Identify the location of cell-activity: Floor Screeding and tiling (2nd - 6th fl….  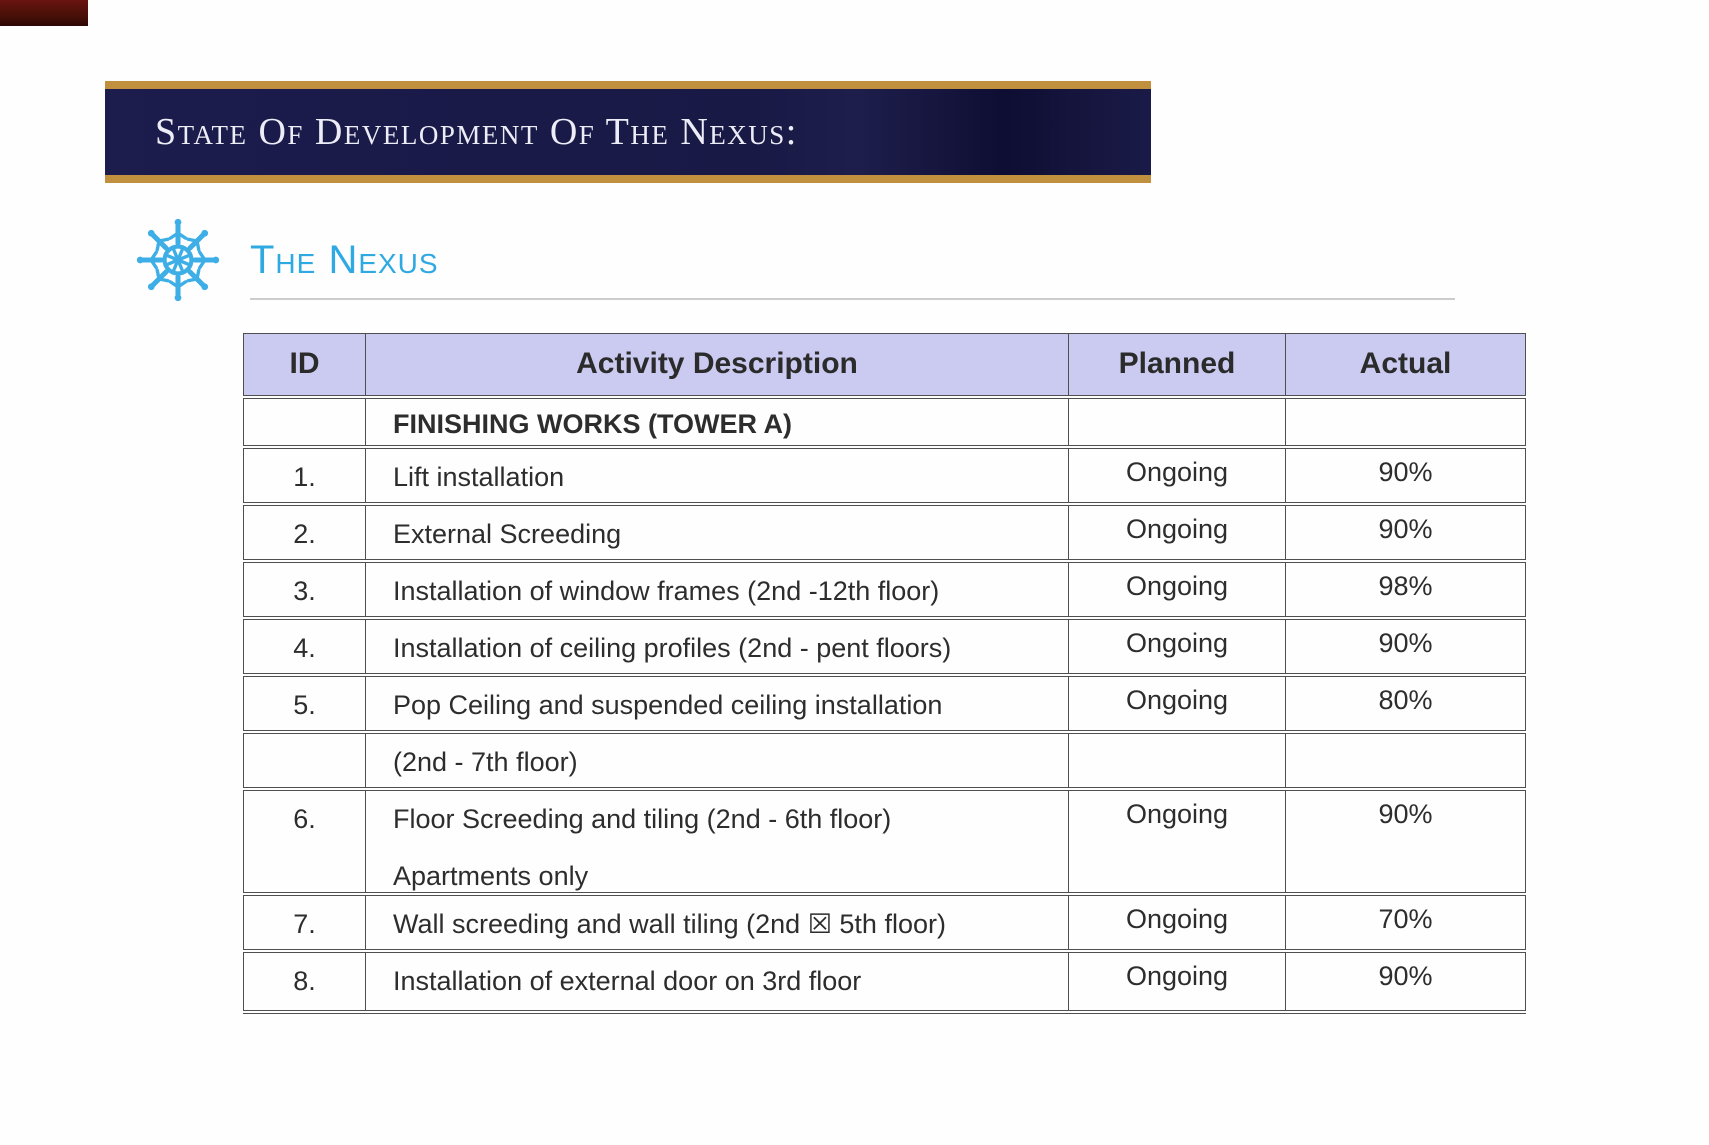
(717, 842).